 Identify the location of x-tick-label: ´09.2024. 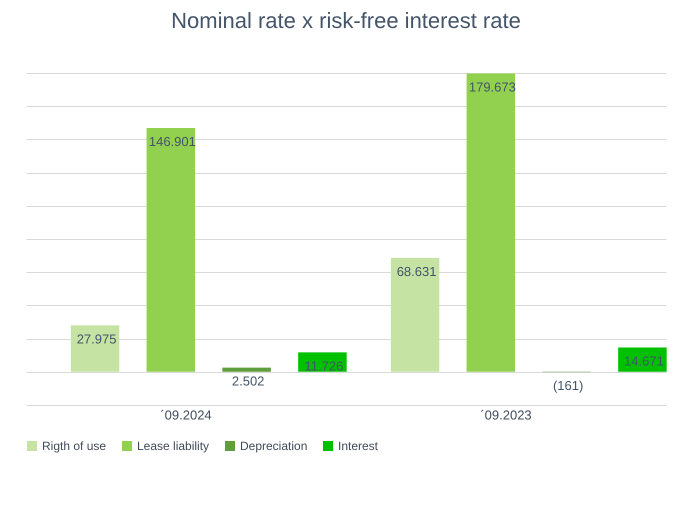
(186, 415).